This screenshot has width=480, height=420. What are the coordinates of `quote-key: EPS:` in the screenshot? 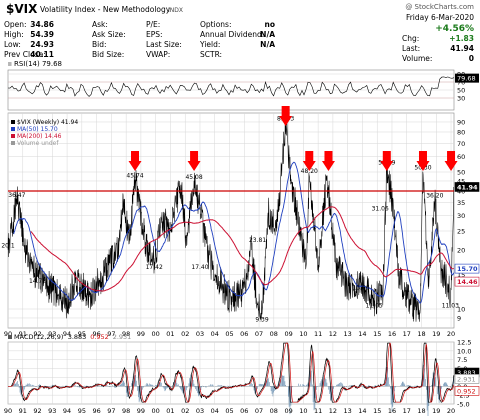 It's located at (154, 34).